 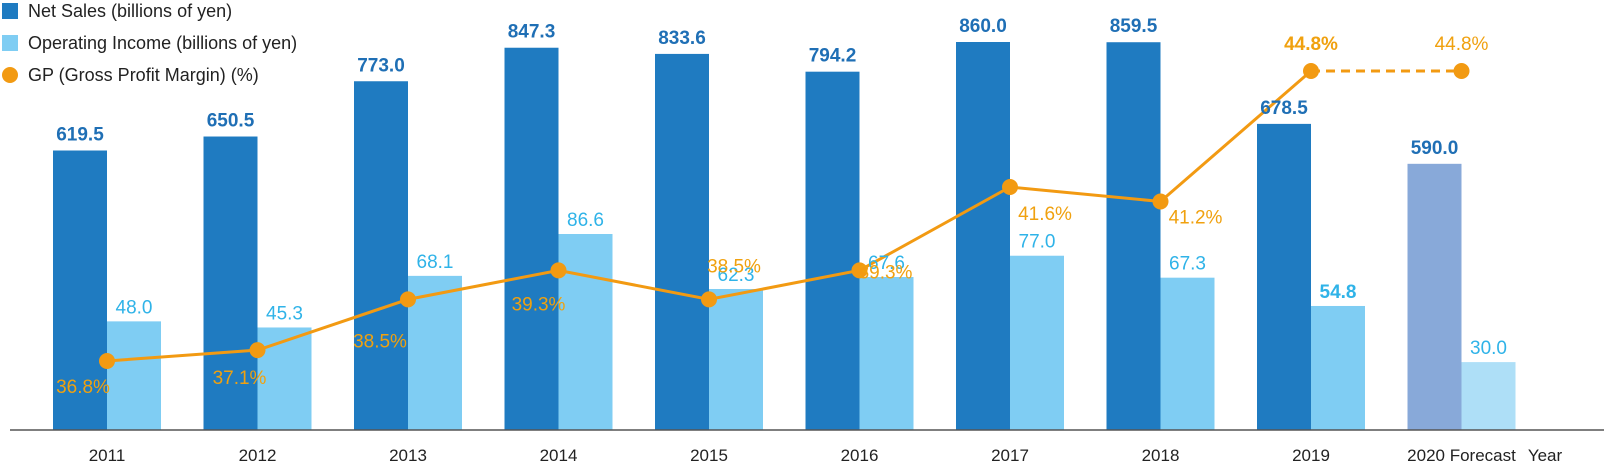 What do you see at coordinates (559, 455) in the screenshot?
I see `x-tick-label: 2014` at bounding box center [559, 455].